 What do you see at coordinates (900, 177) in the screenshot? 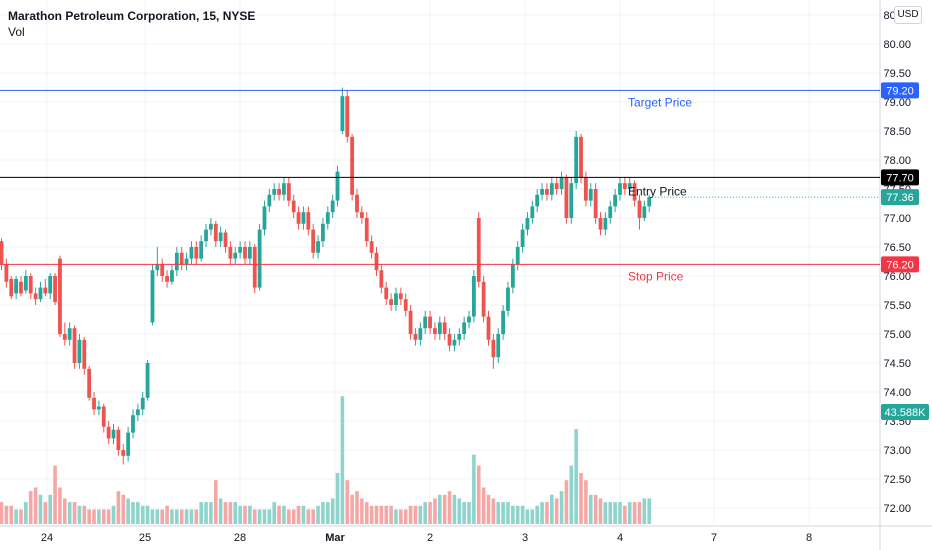
I see `entry-price-price-tag` at bounding box center [900, 177].